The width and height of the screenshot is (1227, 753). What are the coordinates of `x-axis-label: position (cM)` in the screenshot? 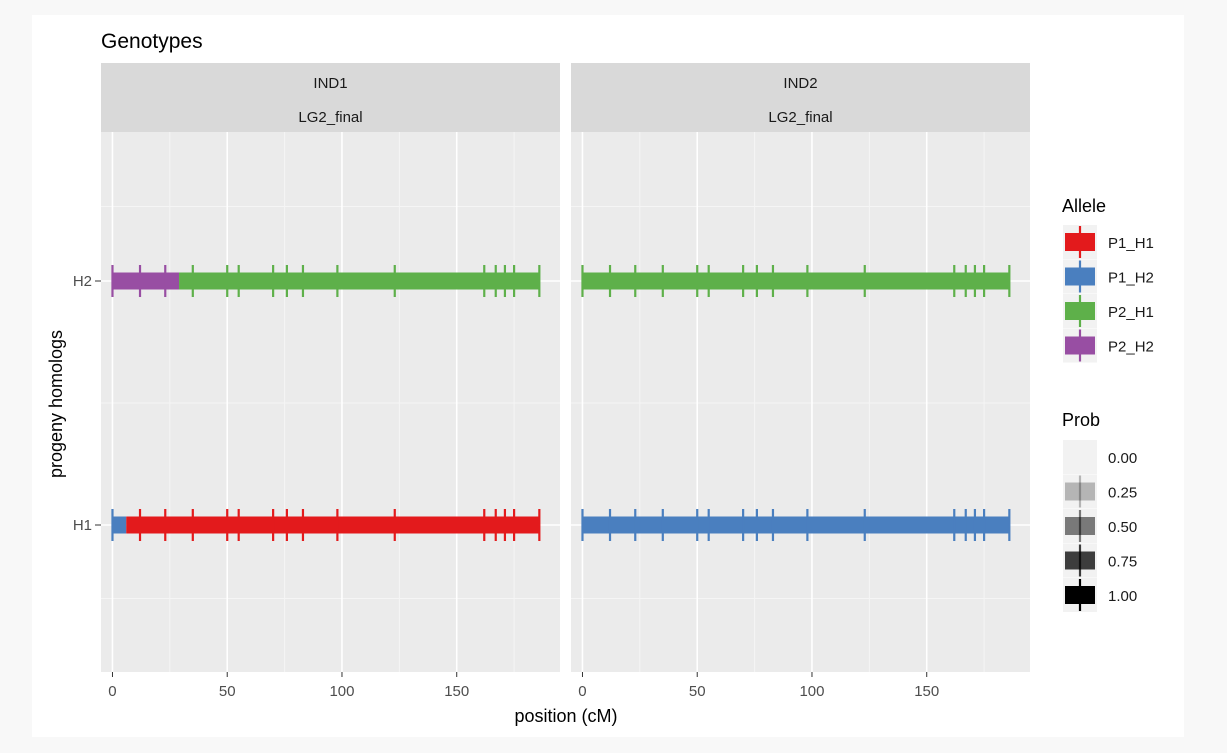 It's located at (565, 716).